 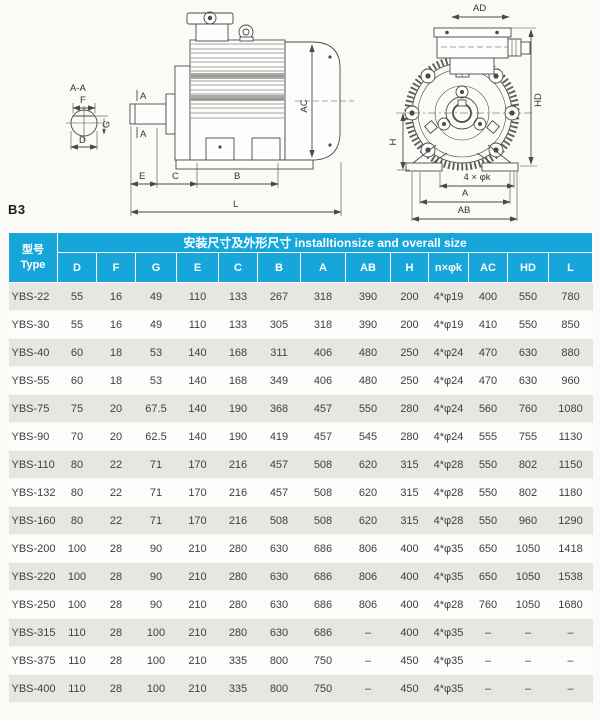 I want to click on cell-value: 62.5, so click(x=156, y=436).